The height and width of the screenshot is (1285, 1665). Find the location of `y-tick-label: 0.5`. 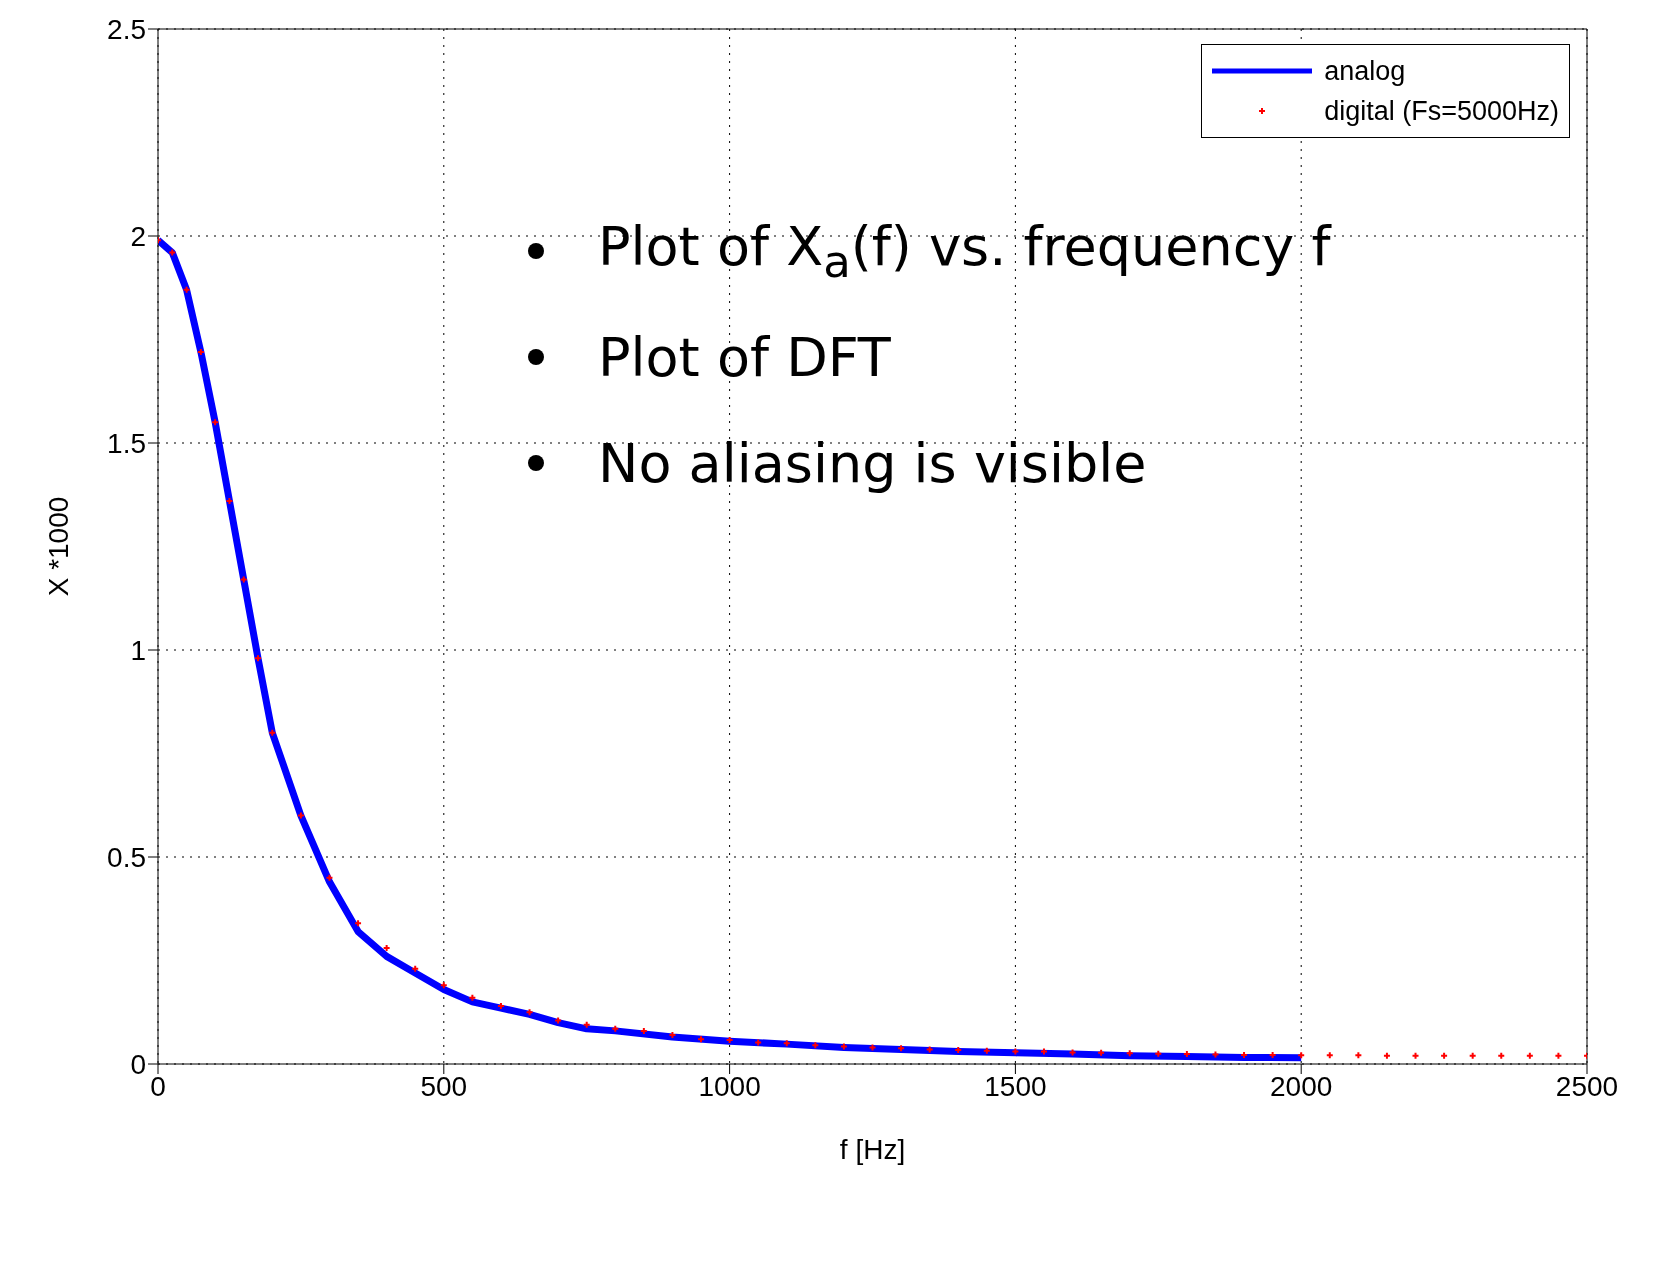

y-tick-label: 0.5 is located at coordinates (126, 857).